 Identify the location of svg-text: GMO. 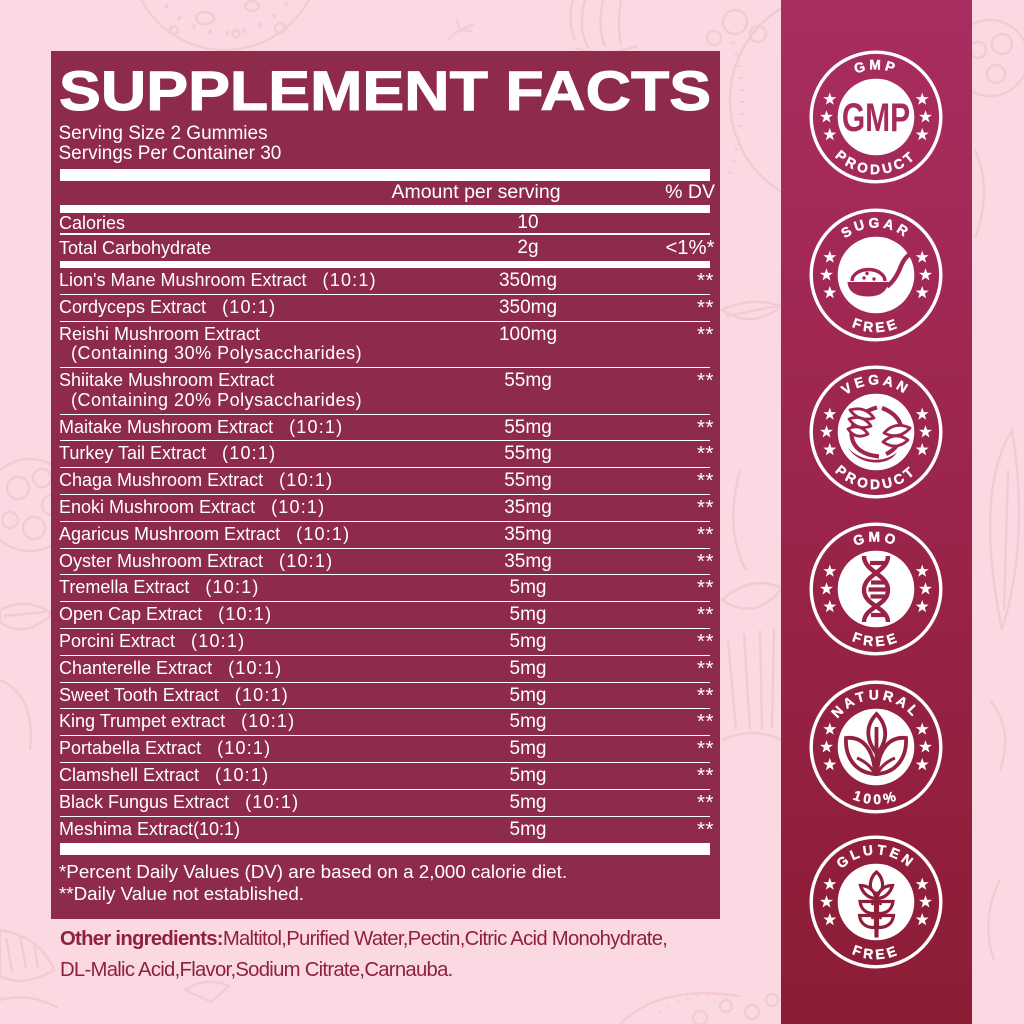
(875, 539).